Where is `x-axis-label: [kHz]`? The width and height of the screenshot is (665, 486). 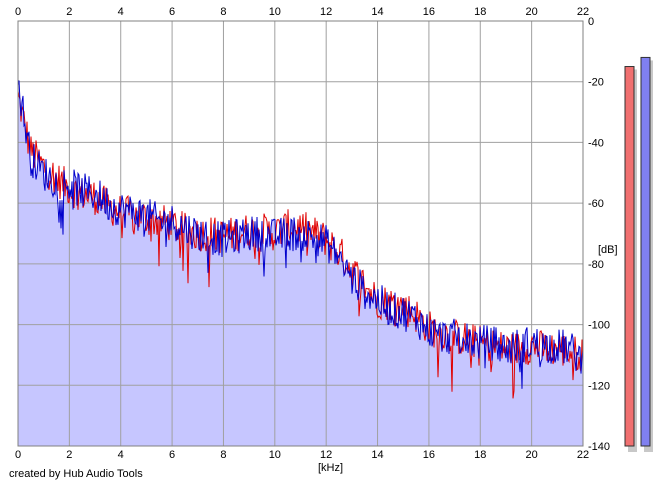 x-axis-label: [kHz] is located at coordinates (330, 468).